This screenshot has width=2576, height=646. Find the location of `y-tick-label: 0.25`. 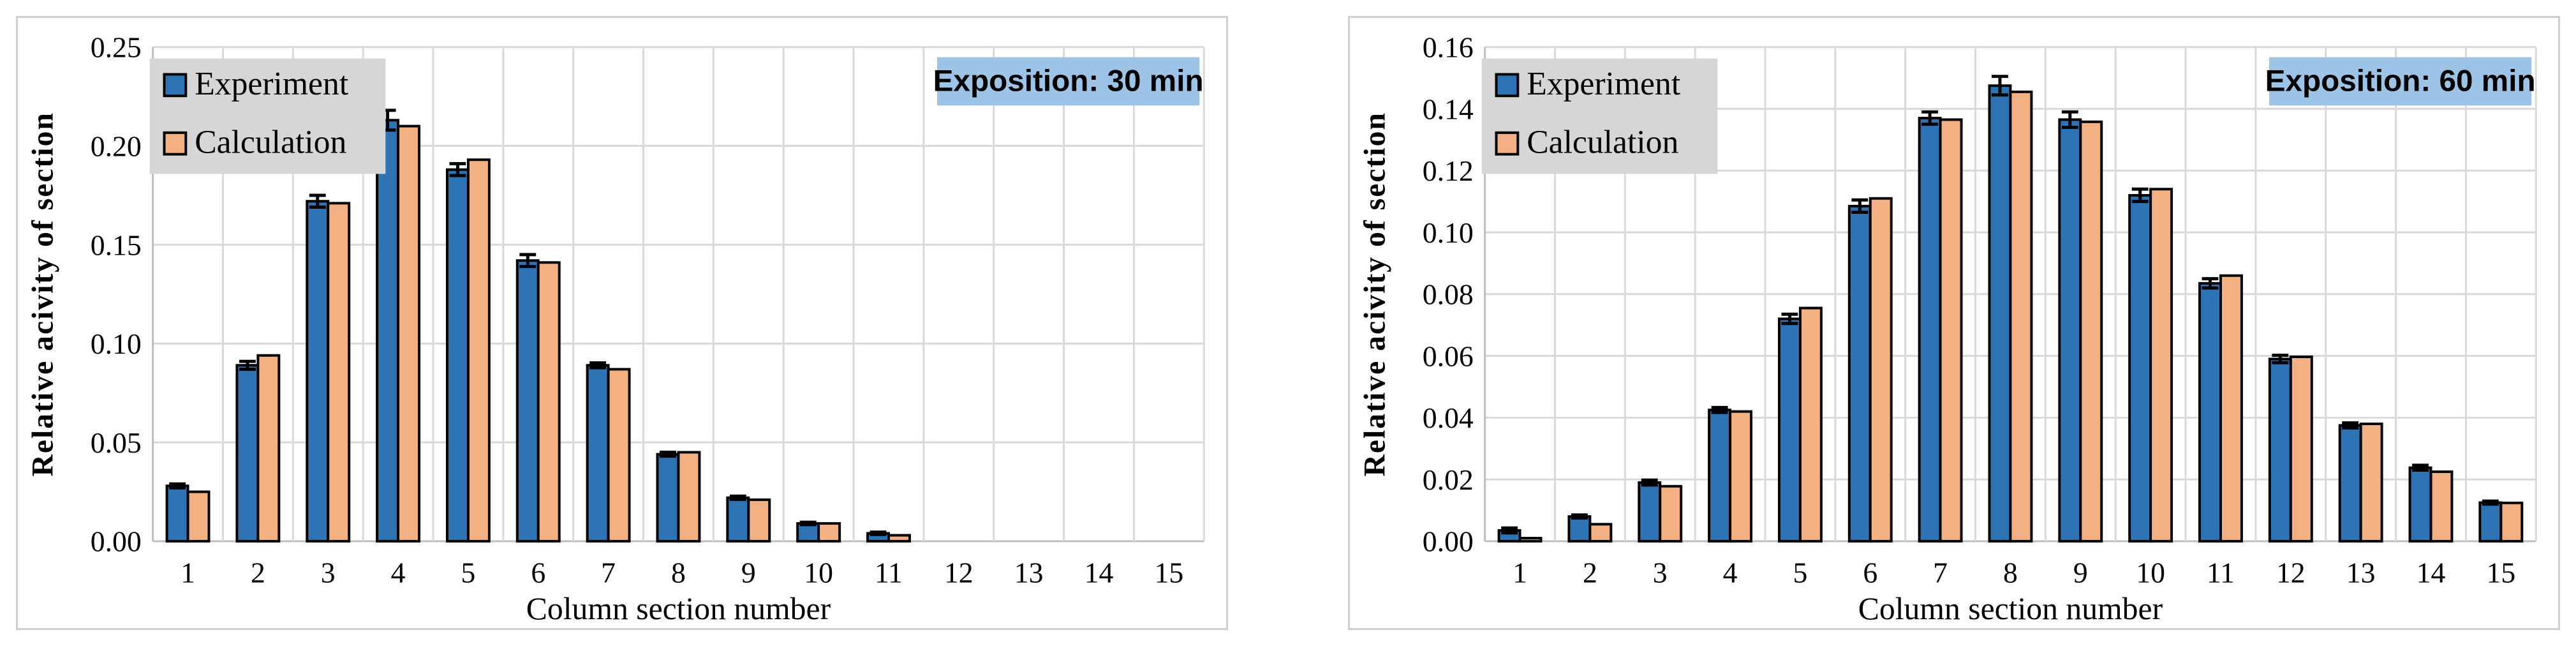

y-tick-label: 0.25 is located at coordinates (116, 48).